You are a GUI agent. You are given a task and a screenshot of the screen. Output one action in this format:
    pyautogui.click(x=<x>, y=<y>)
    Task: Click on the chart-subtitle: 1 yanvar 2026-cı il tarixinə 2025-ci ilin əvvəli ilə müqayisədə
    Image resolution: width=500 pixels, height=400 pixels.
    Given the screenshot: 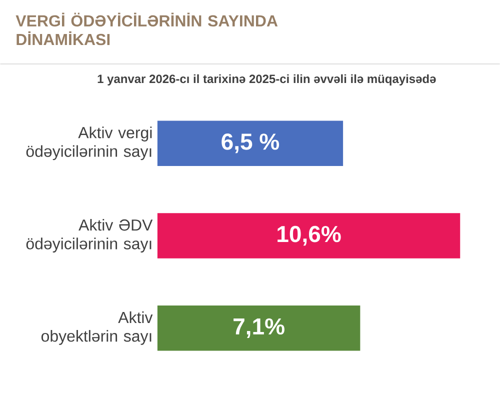 What is the action you would take?
    pyautogui.click(x=267, y=80)
    